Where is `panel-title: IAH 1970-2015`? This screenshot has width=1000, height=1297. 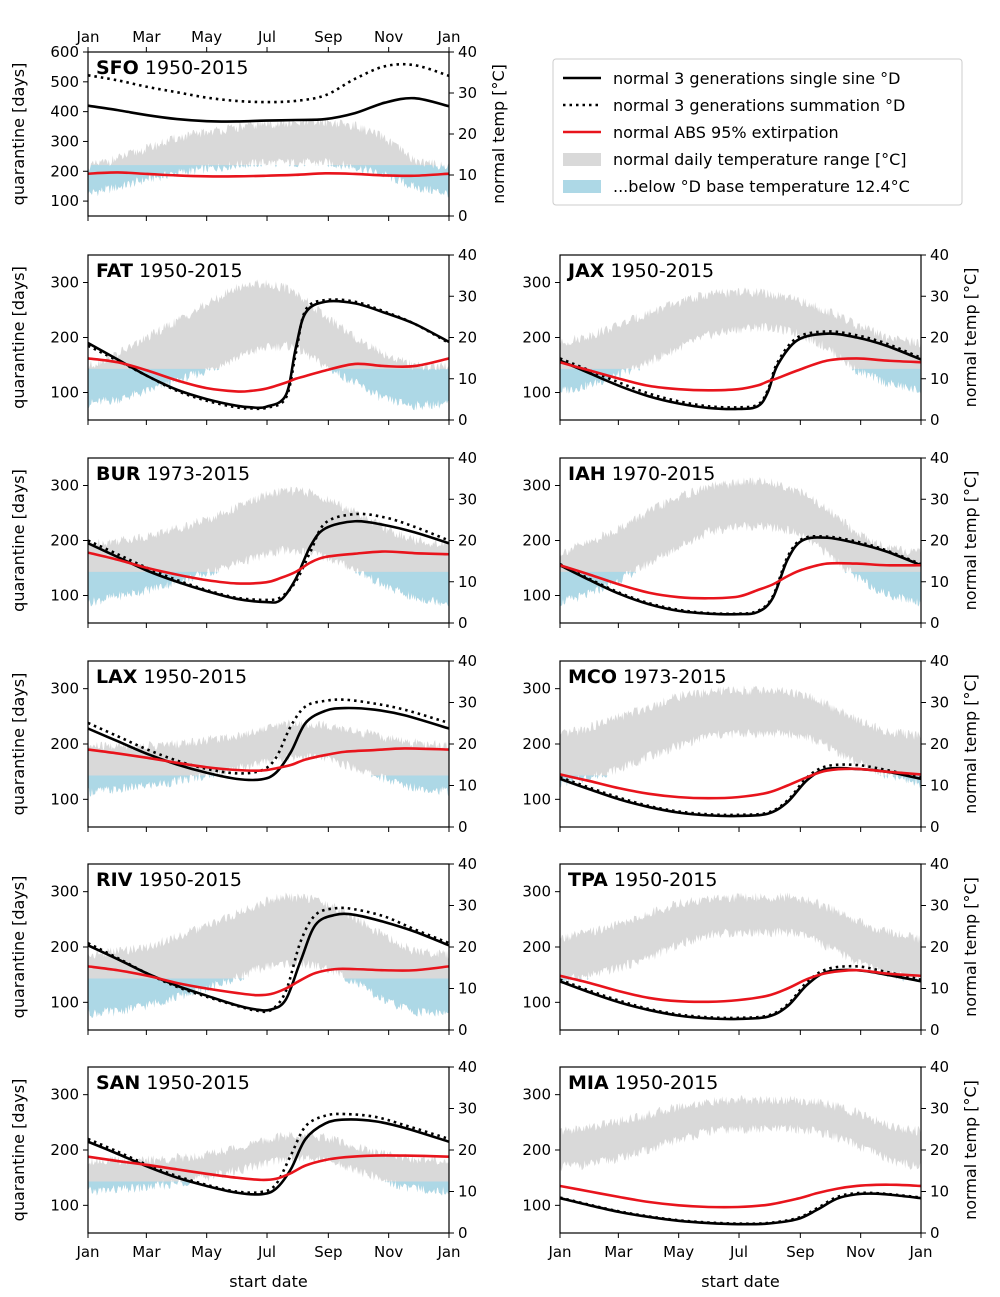
panel-title: IAH 1970-2015 is located at coordinates (641, 474).